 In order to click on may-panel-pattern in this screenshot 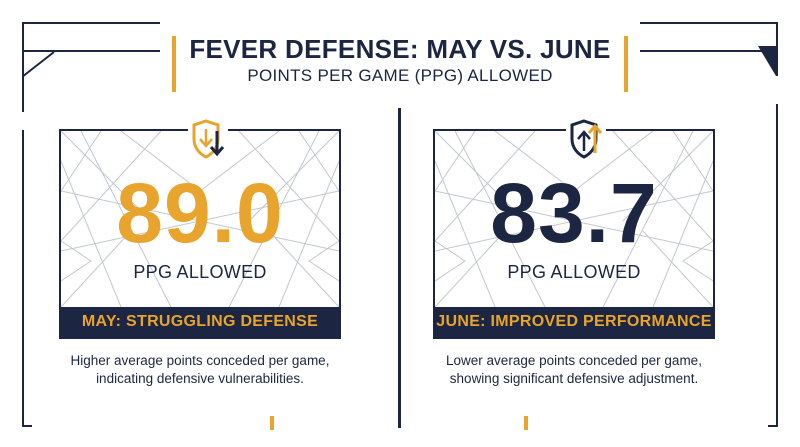, I will do `click(200, 219)`.